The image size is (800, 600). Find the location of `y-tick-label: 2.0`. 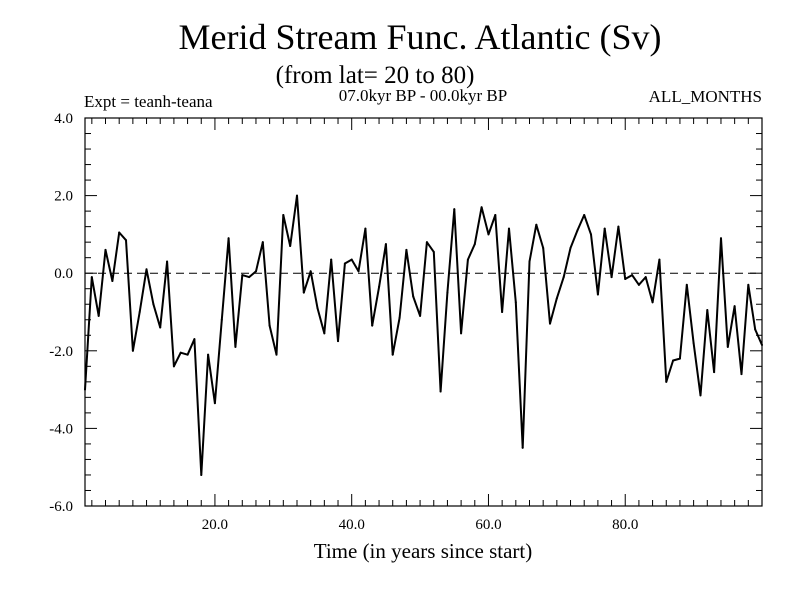

y-tick-label: 2.0 is located at coordinates (63, 197).